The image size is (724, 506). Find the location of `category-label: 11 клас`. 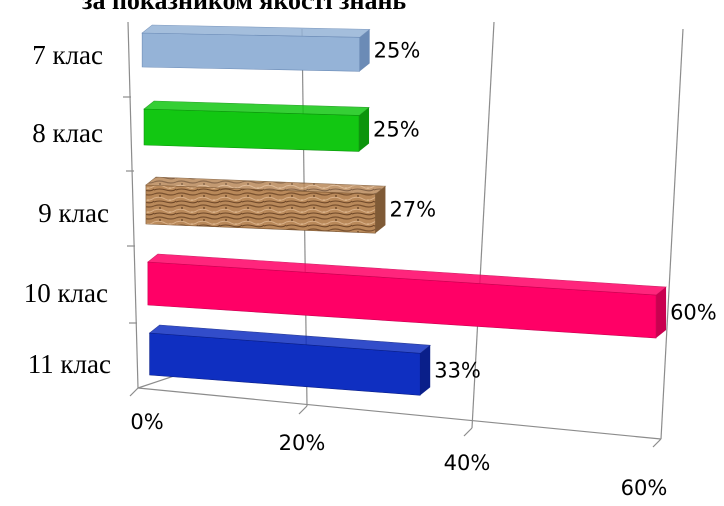

category-label: 11 клас is located at coordinates (69, 364).